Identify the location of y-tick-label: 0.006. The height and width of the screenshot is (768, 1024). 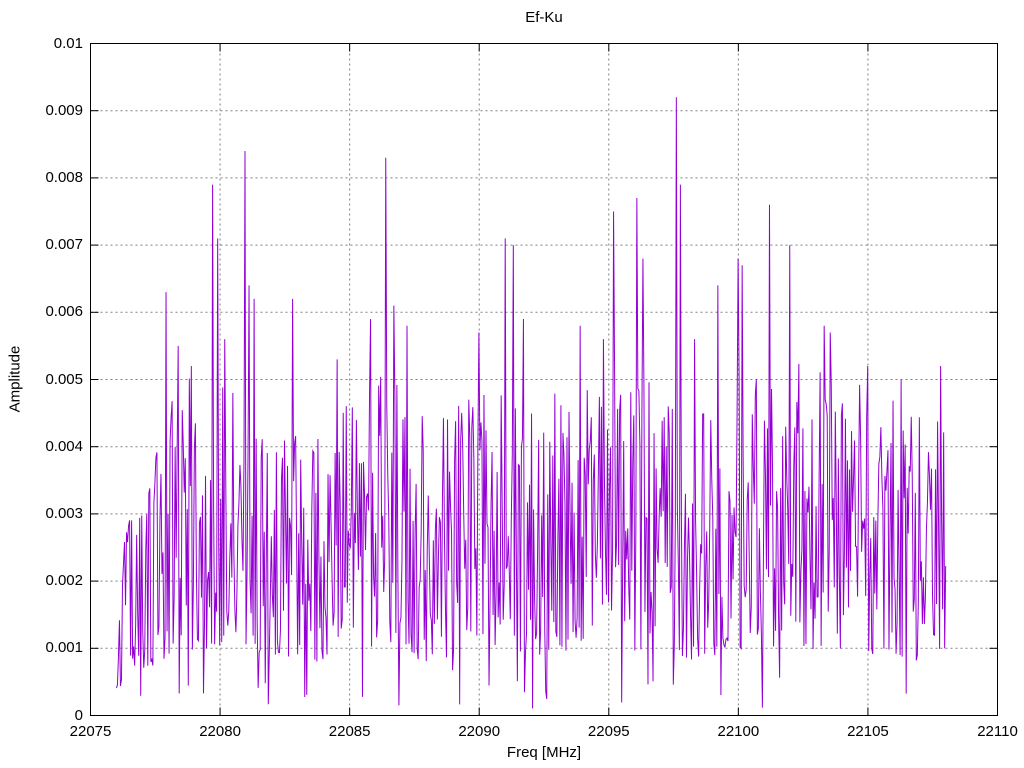
(64, 312).